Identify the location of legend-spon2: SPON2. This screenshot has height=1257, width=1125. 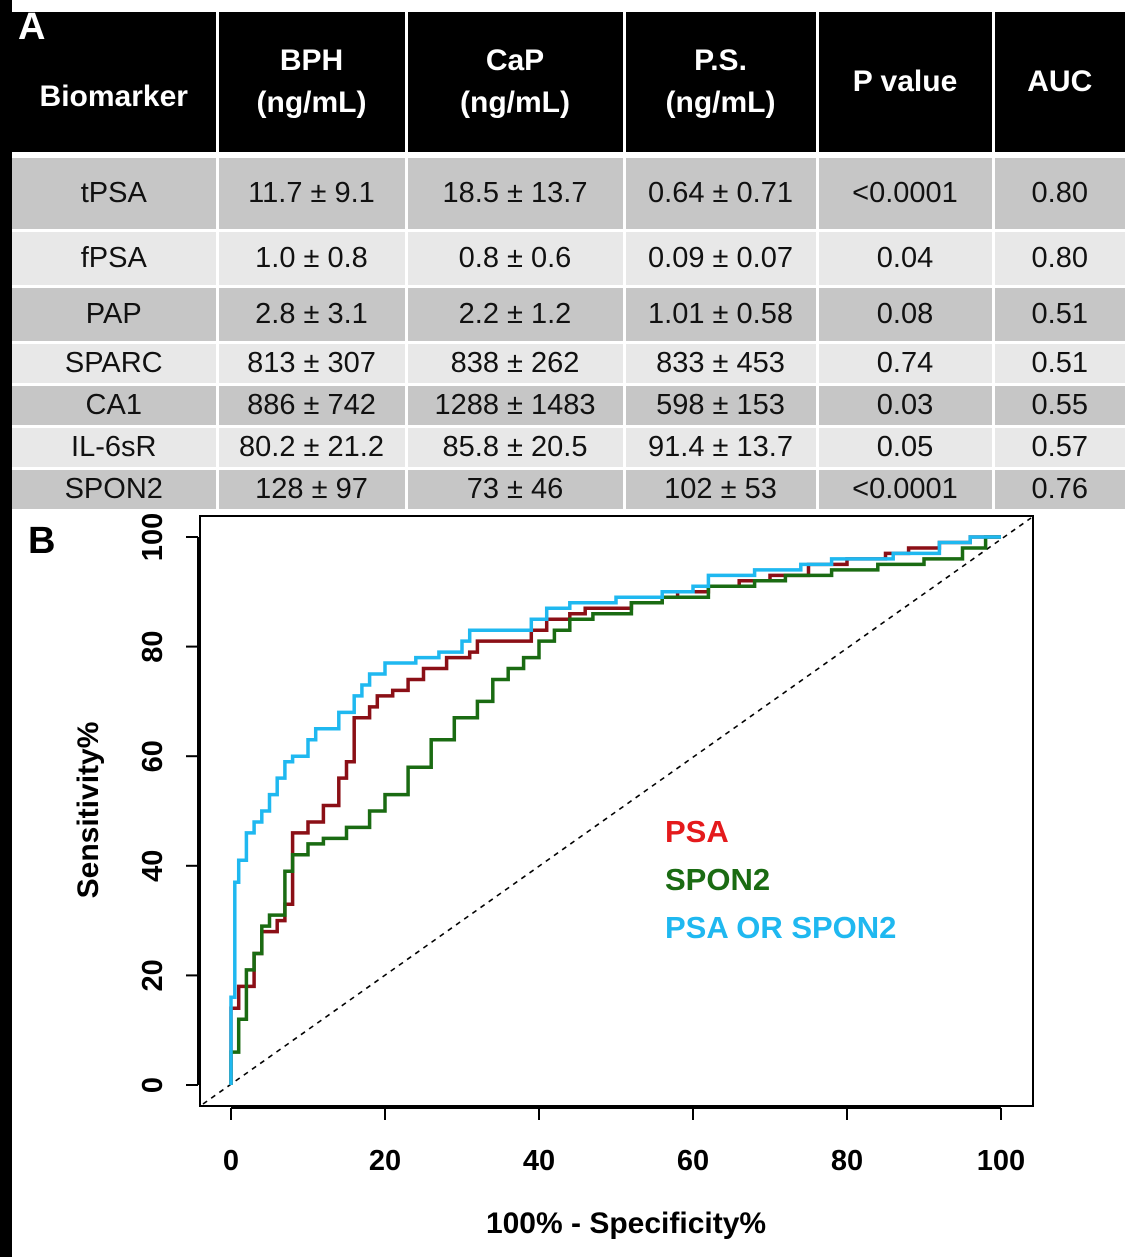
(717, 879).